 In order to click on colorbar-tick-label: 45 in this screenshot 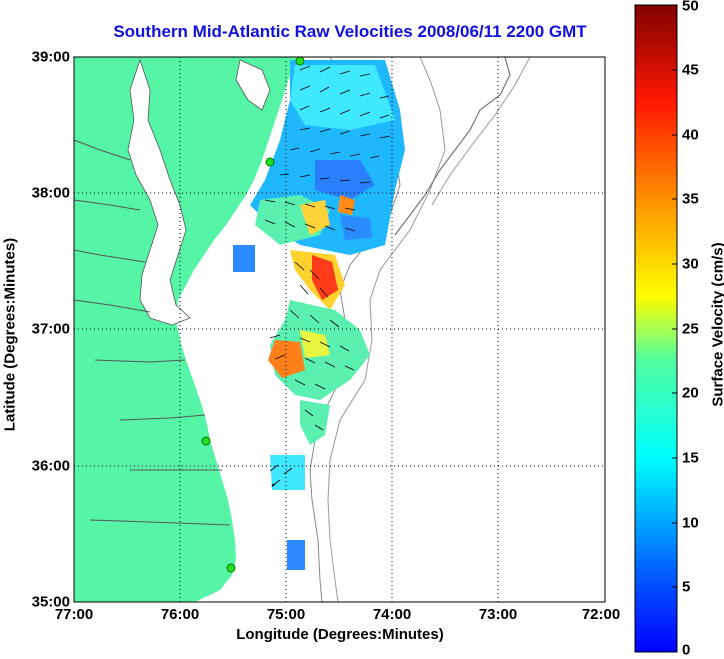, I will do `click(690, 70)`.